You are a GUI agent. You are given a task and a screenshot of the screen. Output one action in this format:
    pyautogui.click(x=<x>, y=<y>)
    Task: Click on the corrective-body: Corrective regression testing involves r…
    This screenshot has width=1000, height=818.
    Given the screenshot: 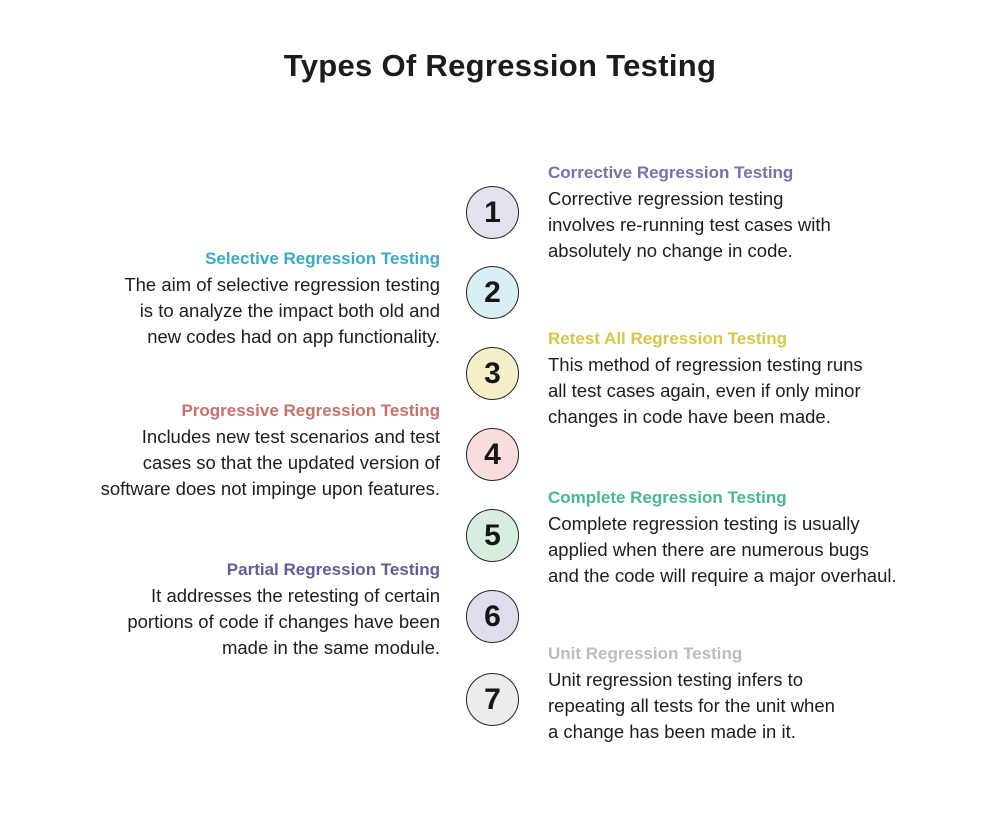 What is the action you would take?
    pyautogui.click(x=689, y=224)
    